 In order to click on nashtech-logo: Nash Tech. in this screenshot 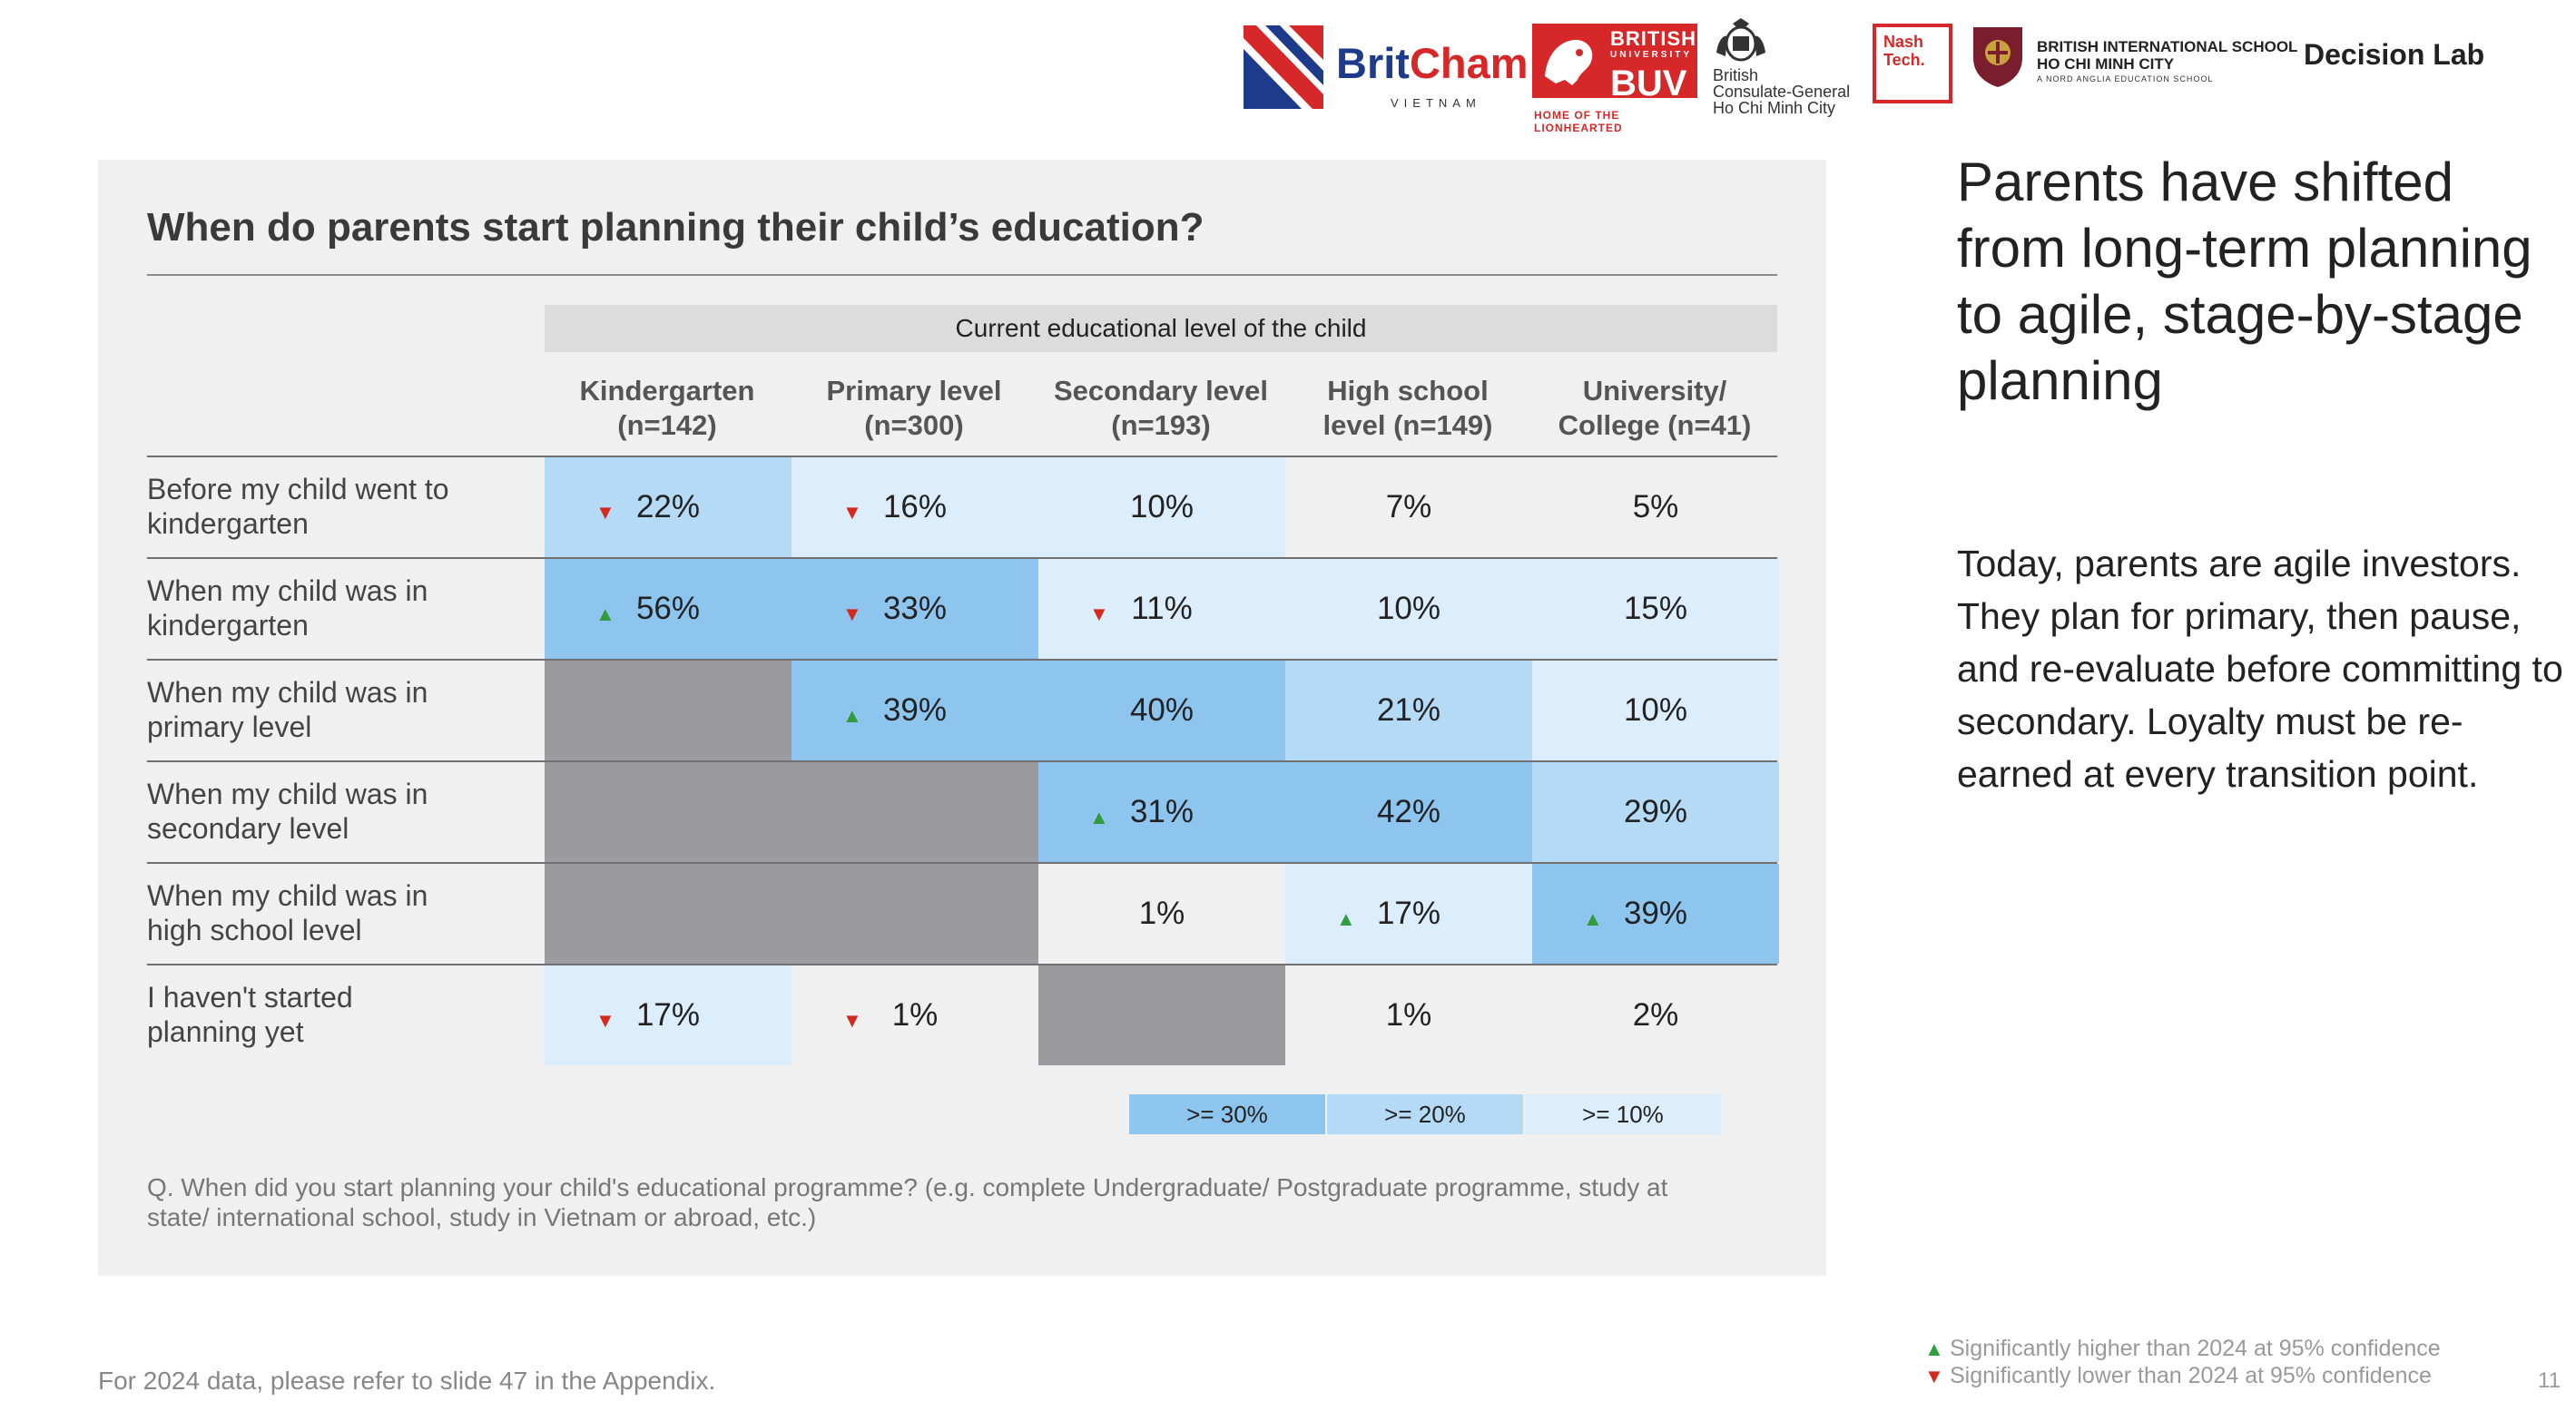, I will do `click(1912, 63)`.